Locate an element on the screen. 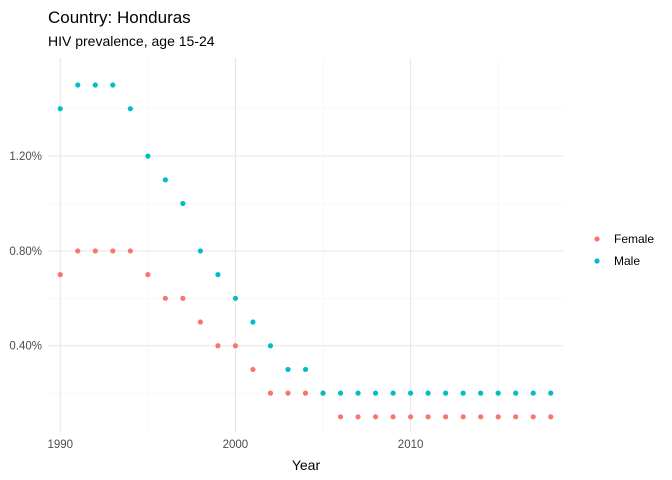 The height and width of the screenshot is (480, 672). x-tick-label: 2010 is located at coordinates (411, 445).